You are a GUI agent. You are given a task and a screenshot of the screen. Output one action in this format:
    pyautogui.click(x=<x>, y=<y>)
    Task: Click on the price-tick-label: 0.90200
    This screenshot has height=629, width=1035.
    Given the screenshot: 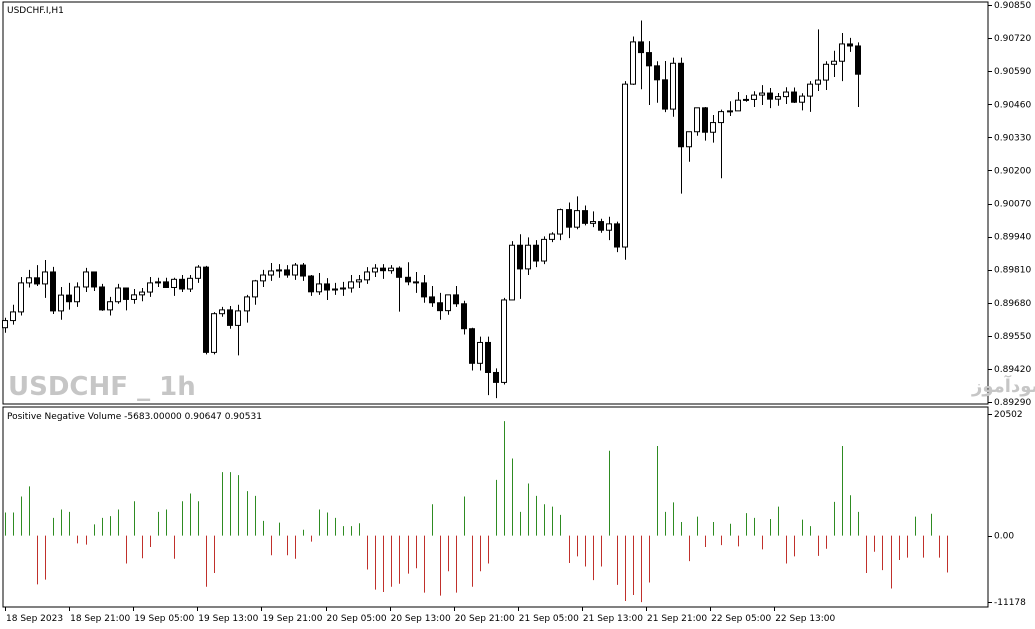 What is the action you would take?
    pyautogui.click(x=1012, y=171)
    